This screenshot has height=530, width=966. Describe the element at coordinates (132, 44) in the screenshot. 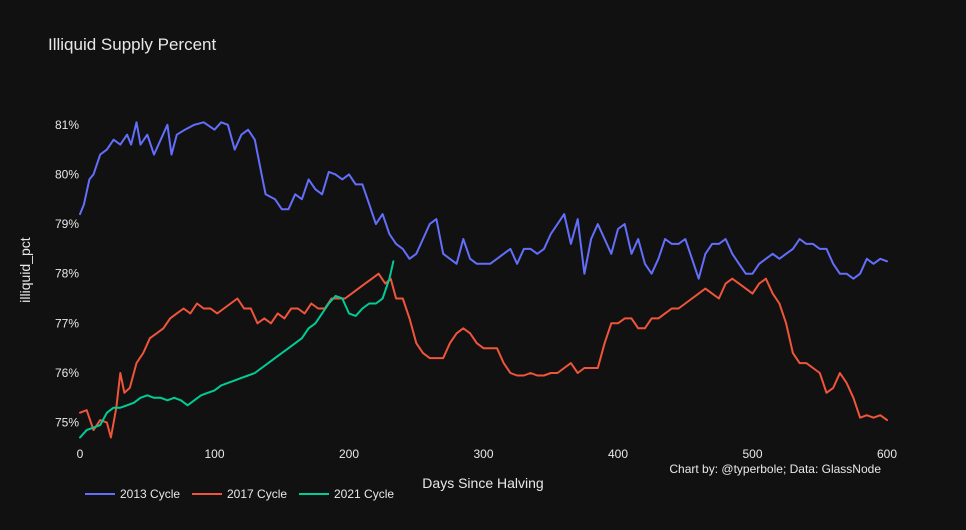

I see `chart-title: Illiquid Supply Percent` at that location.